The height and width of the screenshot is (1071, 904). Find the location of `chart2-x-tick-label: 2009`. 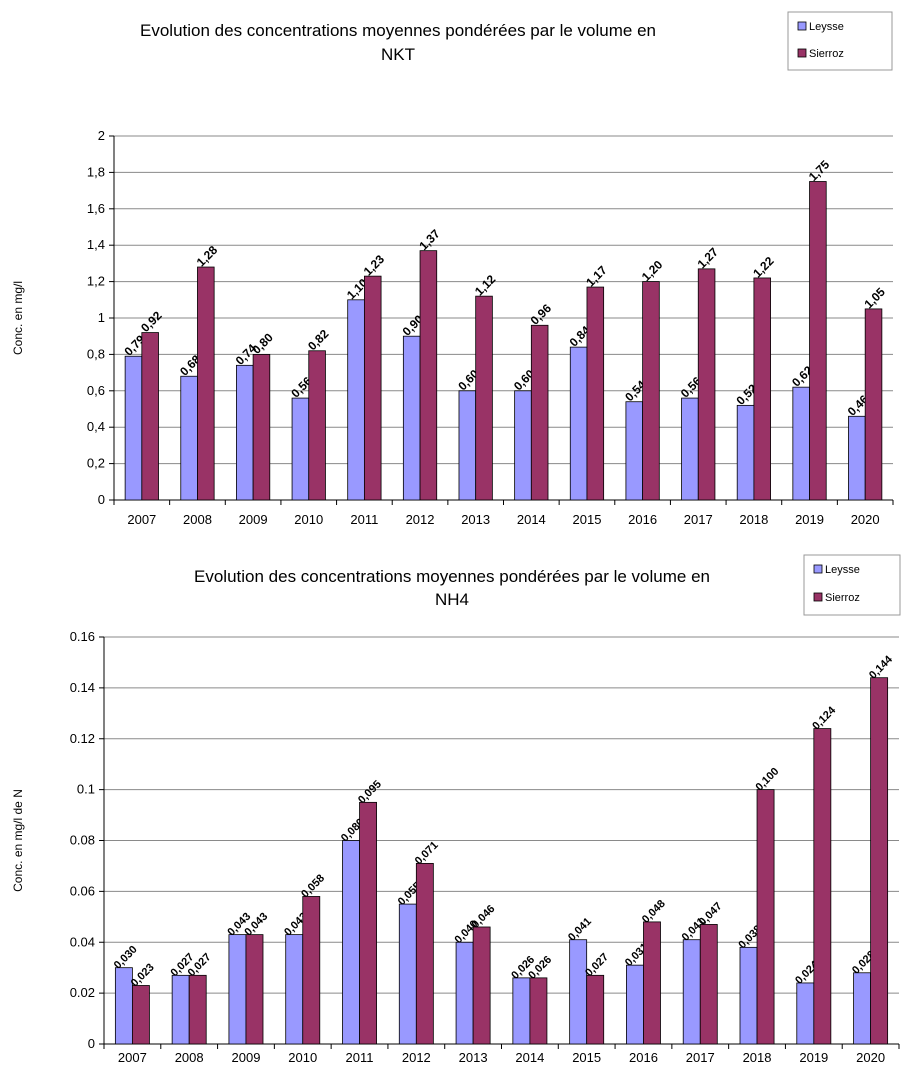

chart2-x-tick-label: 2009 is located at coordinates (246, 1057).